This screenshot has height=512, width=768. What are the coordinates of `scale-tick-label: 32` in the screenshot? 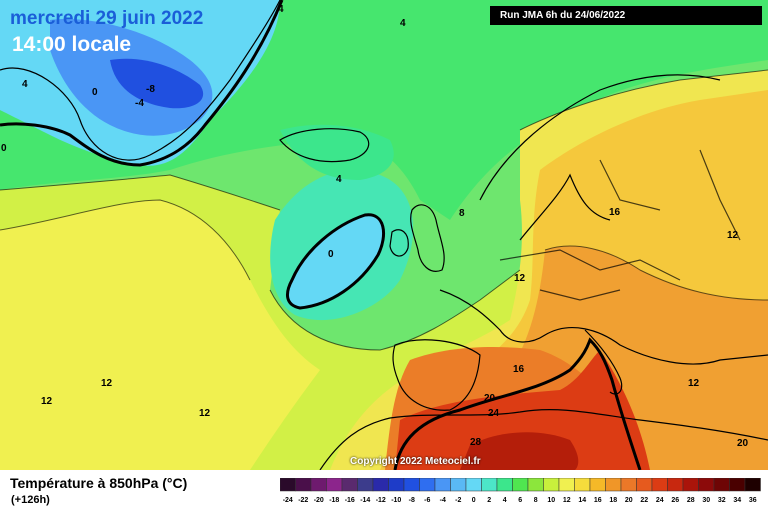 It's located at (722, 500).